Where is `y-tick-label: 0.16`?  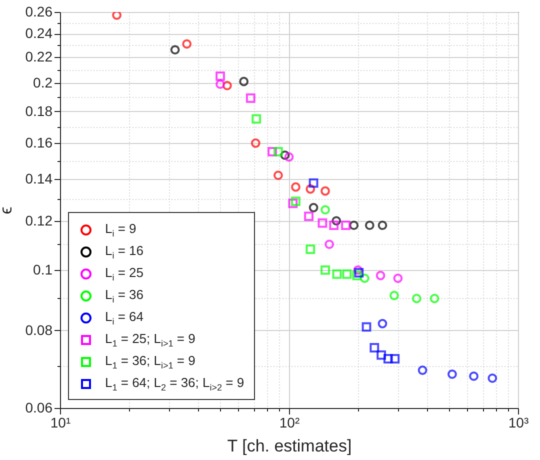 y-tick-label: 0.16 is located at coordinates (39, 142).